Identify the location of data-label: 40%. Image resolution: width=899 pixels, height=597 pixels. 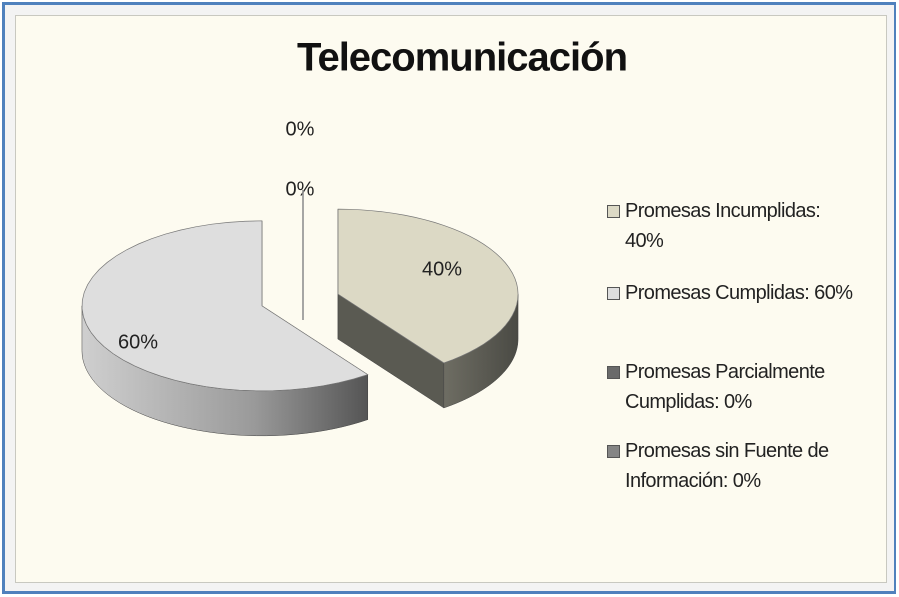
(442, 269).